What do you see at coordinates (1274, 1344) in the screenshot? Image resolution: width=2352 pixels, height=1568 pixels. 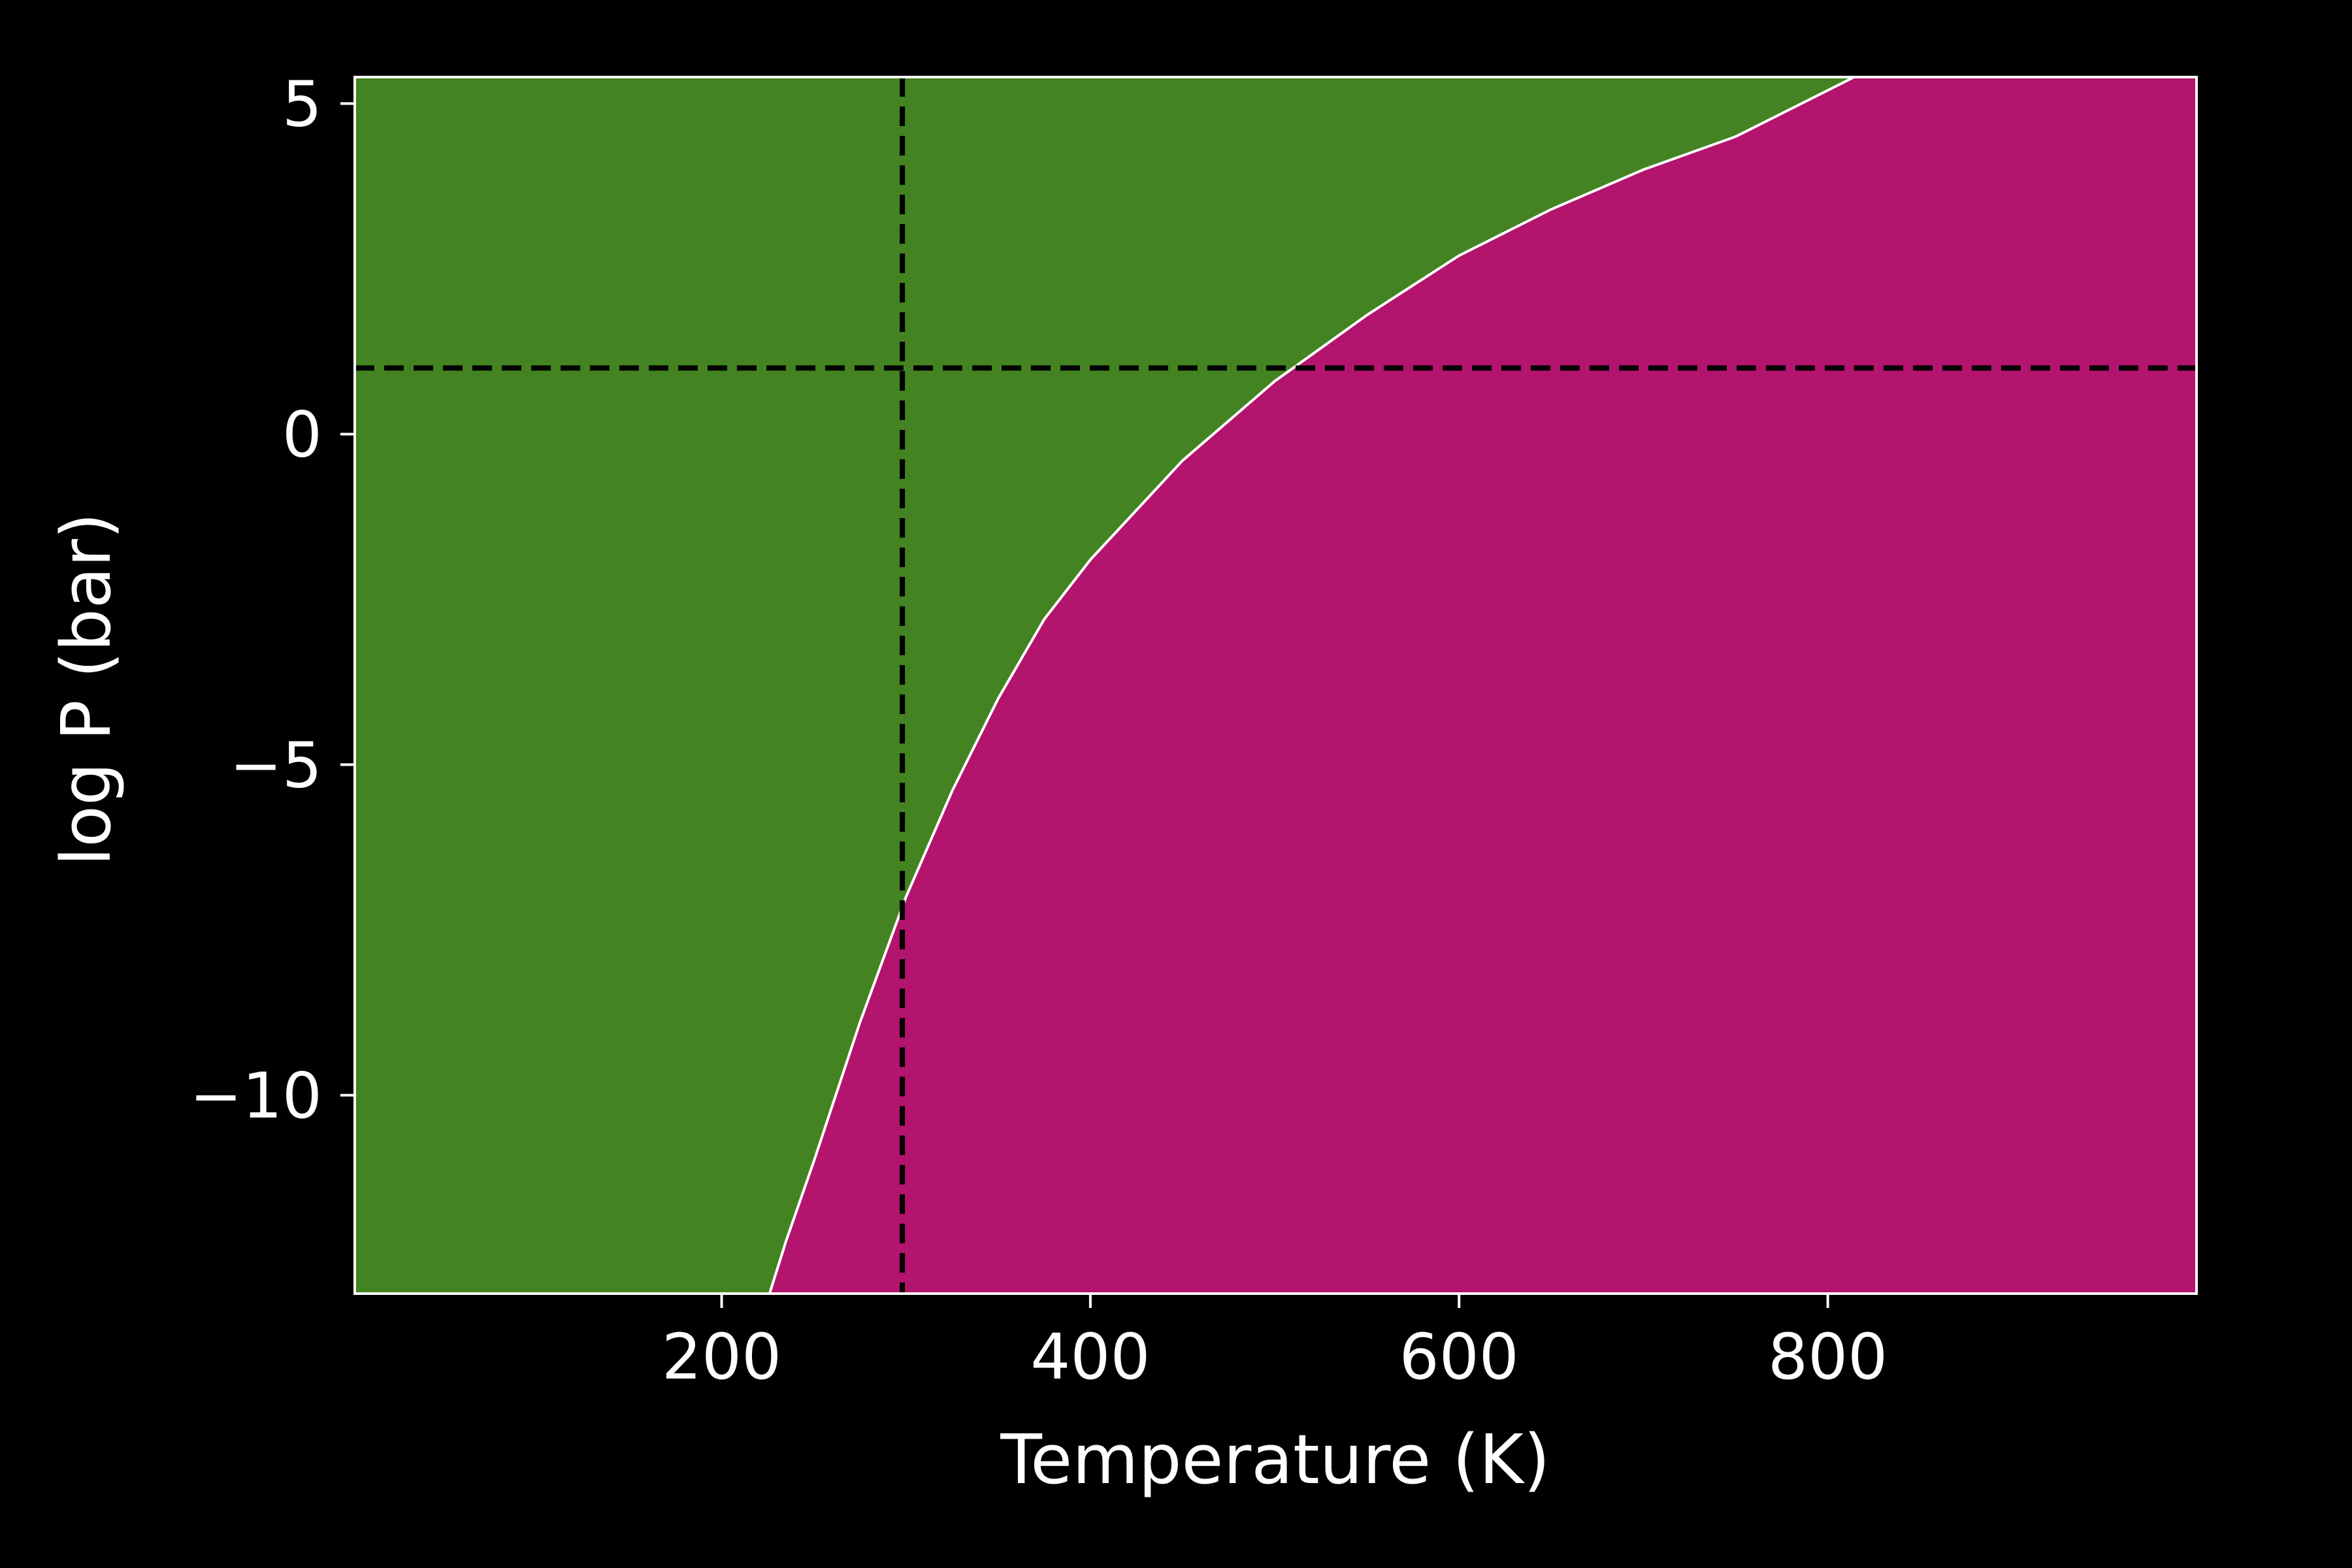 I see `x-axis: 200 400 600 800` at bounding box center [1274, 1344].